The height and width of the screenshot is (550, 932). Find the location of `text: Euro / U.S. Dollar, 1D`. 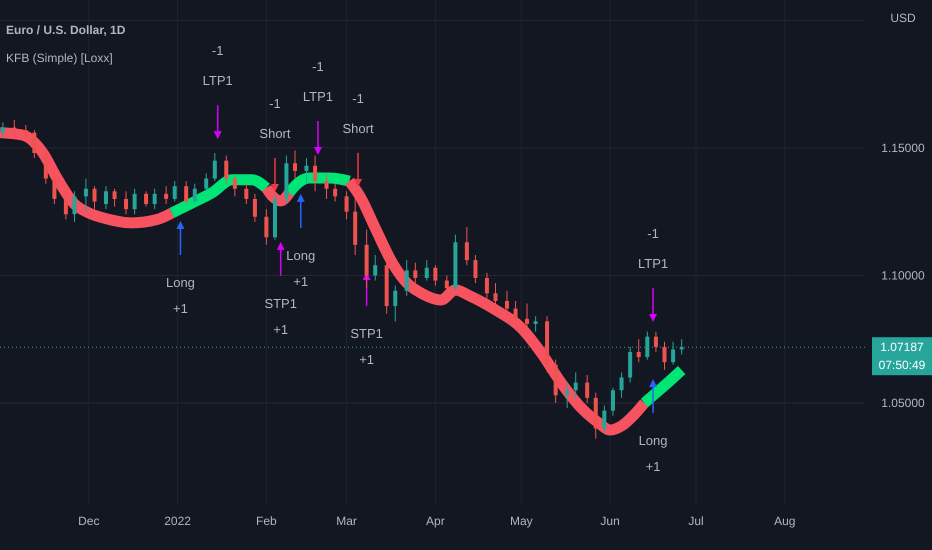

text: Euro / U.S. Dollar, 1D is located at coordinates (66, 30).